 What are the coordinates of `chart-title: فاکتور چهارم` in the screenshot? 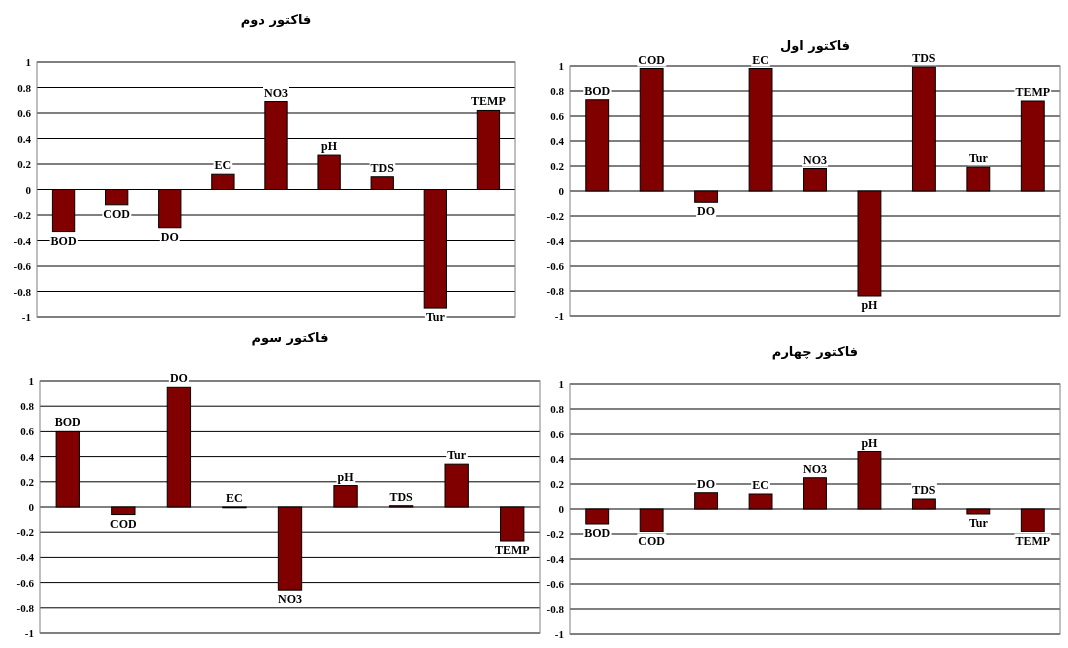 It's located at (815, 352).